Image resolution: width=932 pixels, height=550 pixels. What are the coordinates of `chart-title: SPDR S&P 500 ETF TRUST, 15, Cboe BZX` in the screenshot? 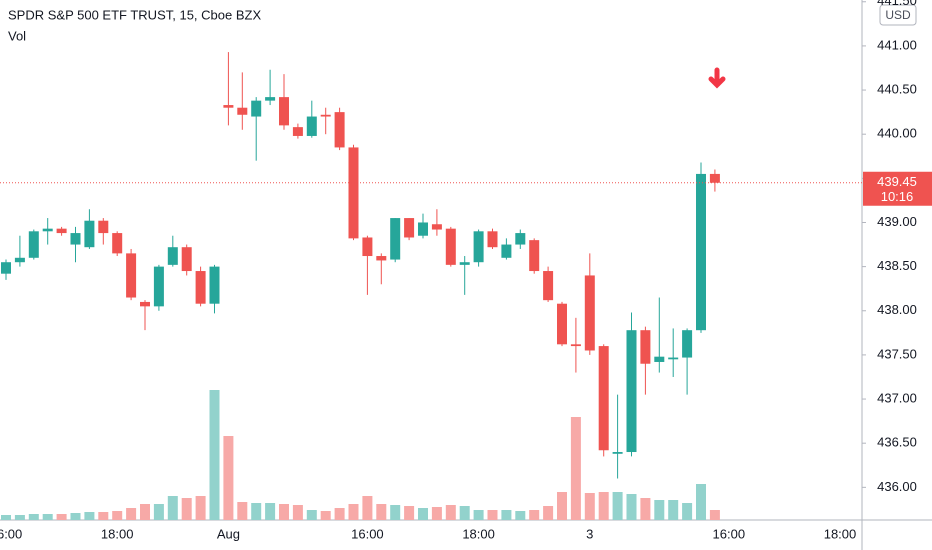 It's located at (134, 14).